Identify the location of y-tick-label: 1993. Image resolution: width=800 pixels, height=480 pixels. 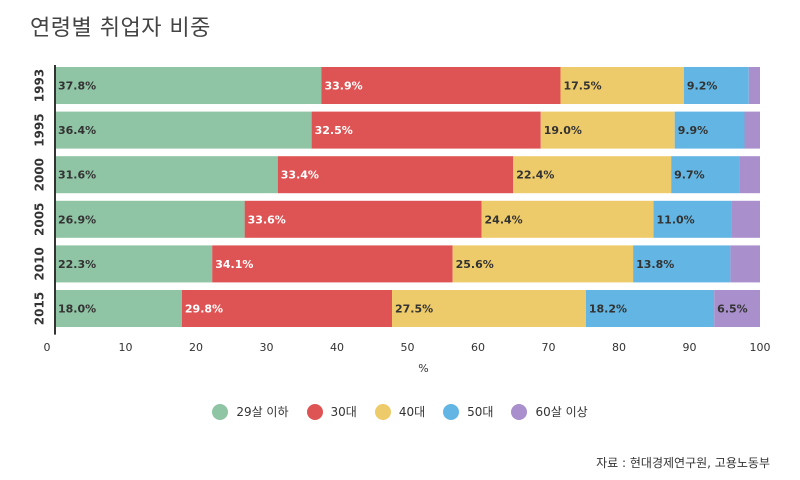
(40, 85).